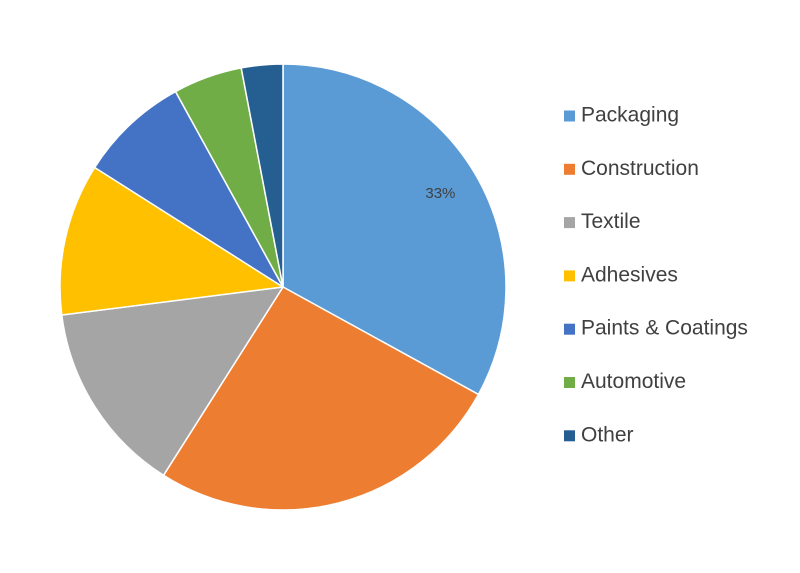 The height and width of the screenshot is (573, 800). Describe the element at coordinates (630, 115) in the screenshot. I see `legend-label-packaging: Packaging` at that location.